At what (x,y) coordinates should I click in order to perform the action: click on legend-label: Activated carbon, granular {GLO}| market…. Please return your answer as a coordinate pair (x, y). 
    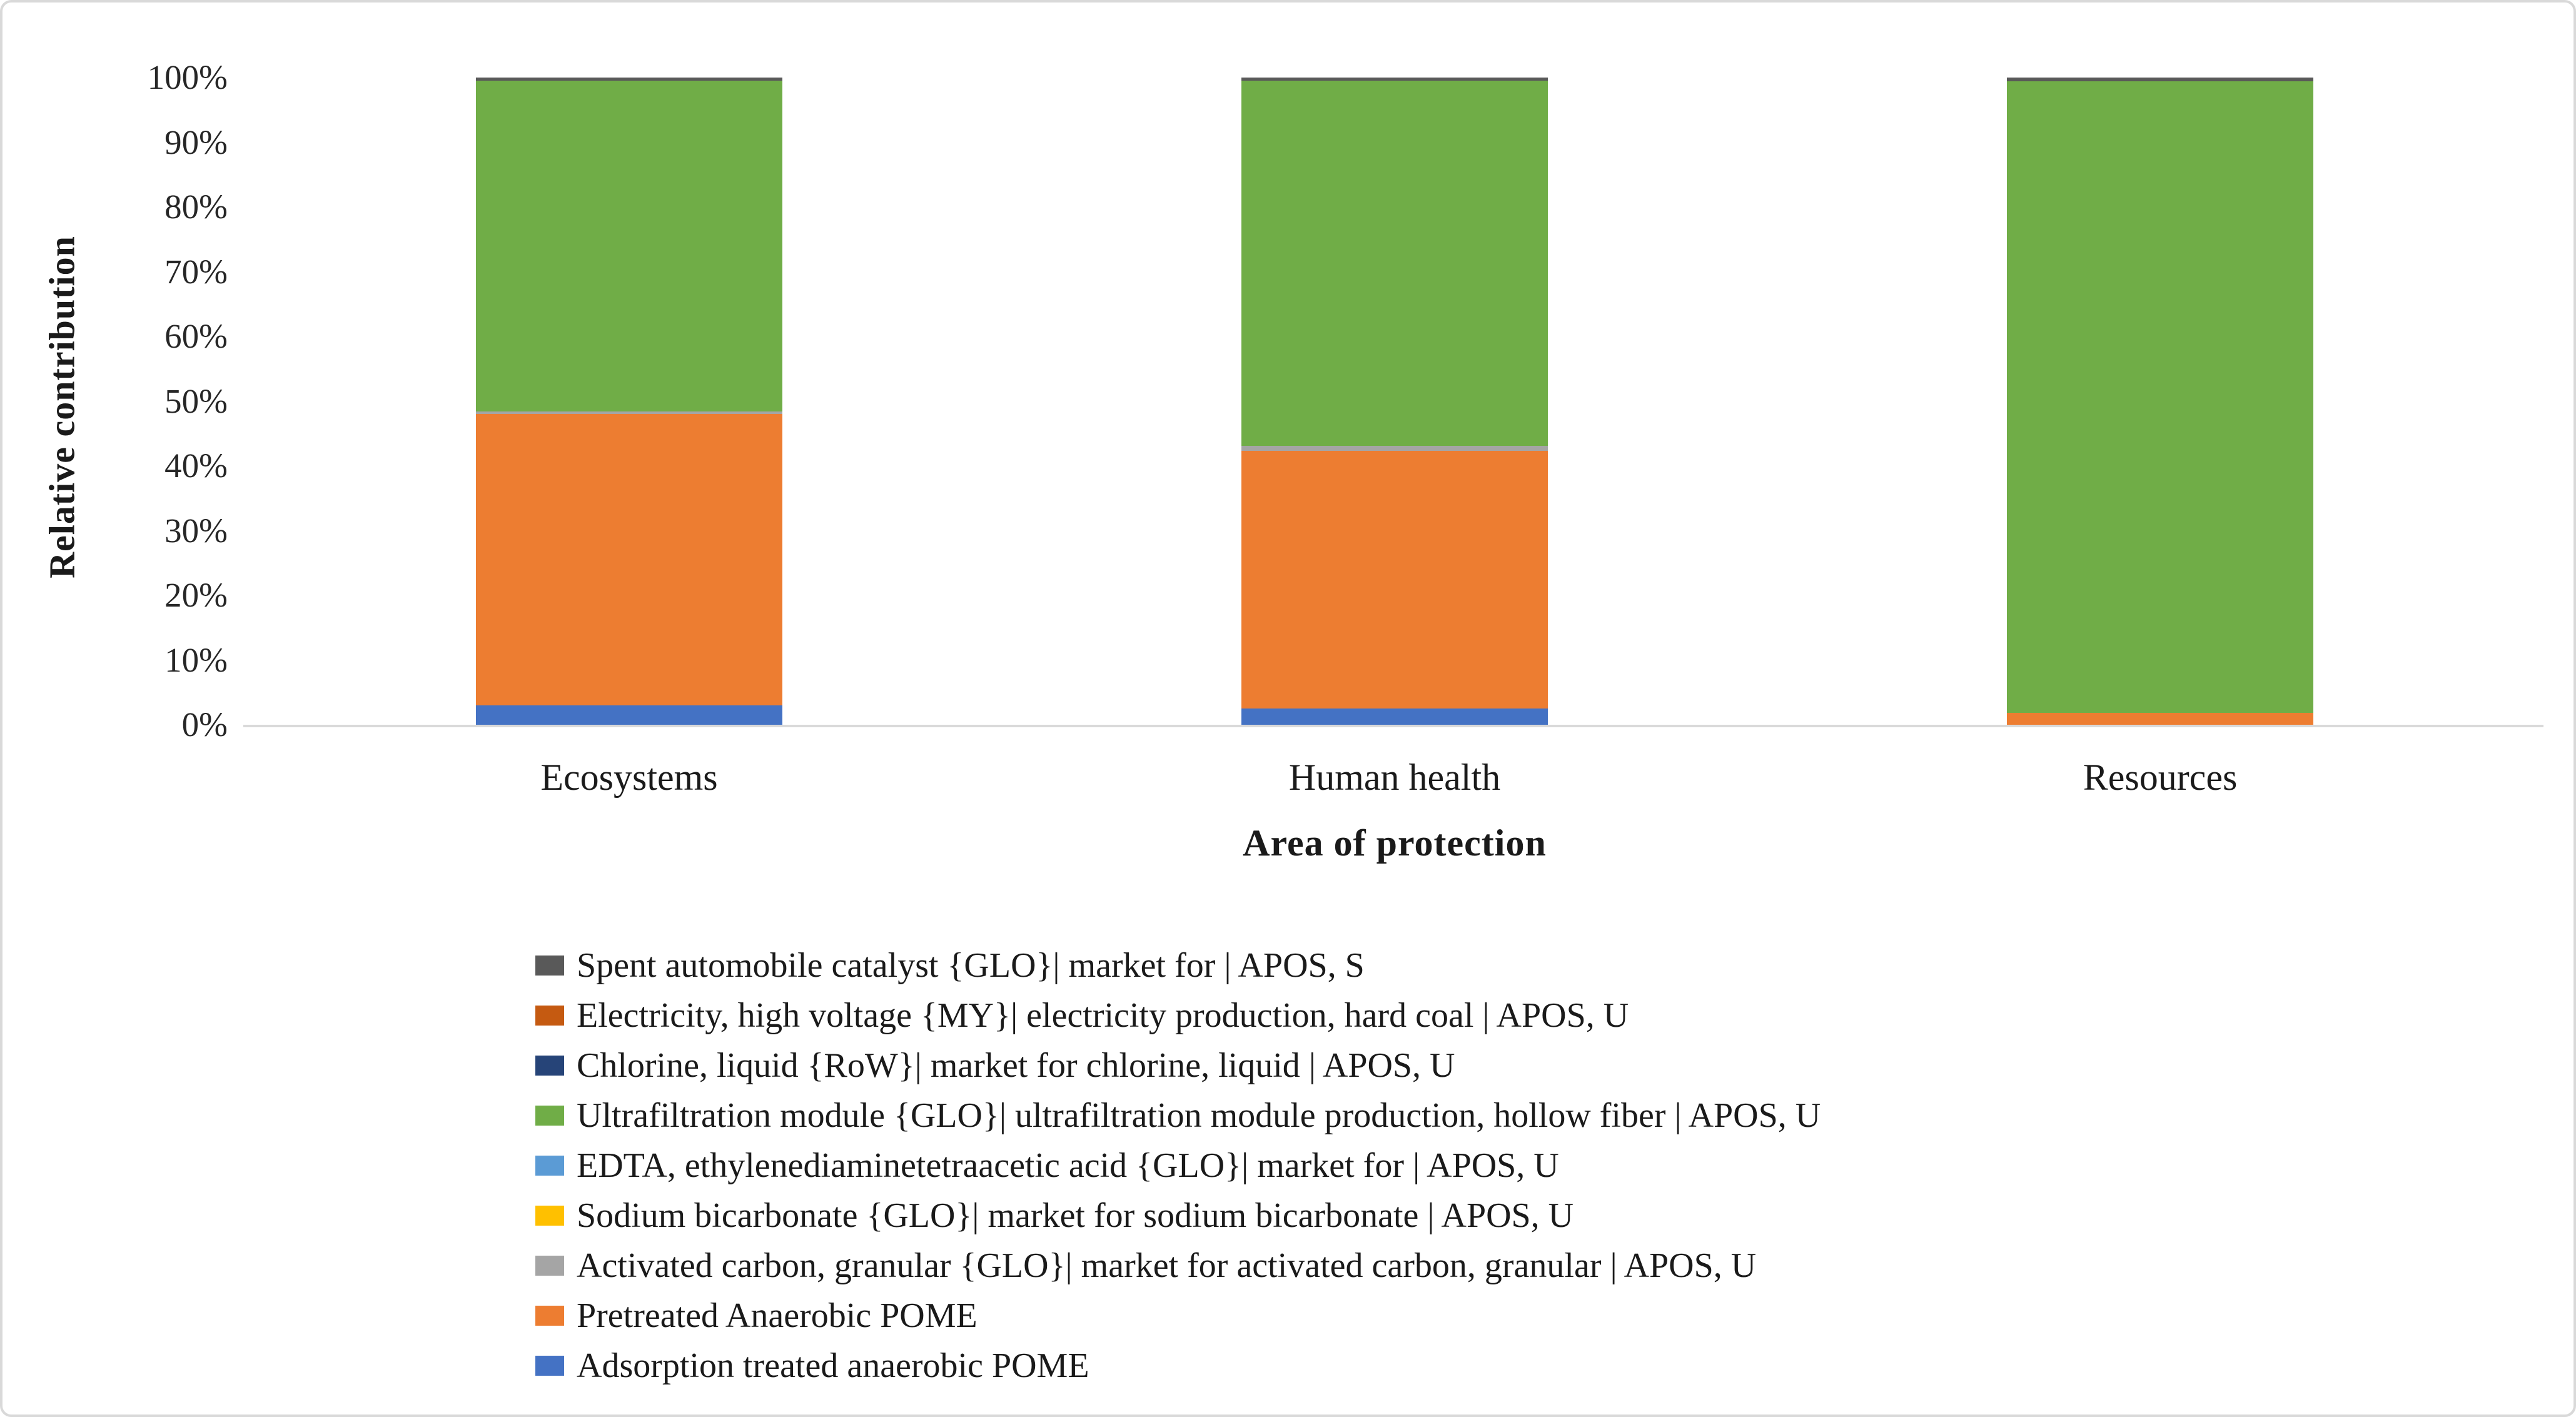
    Looking at the image, I should click on (1167, 1265).